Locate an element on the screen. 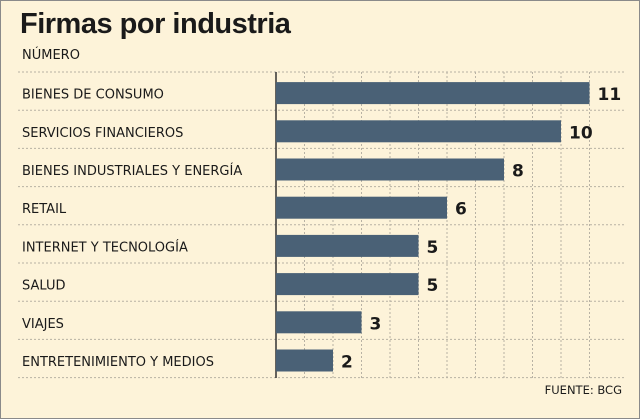  category-label: INTERNET Y TECNOLOGÍA is located at coordinates (105, 247).